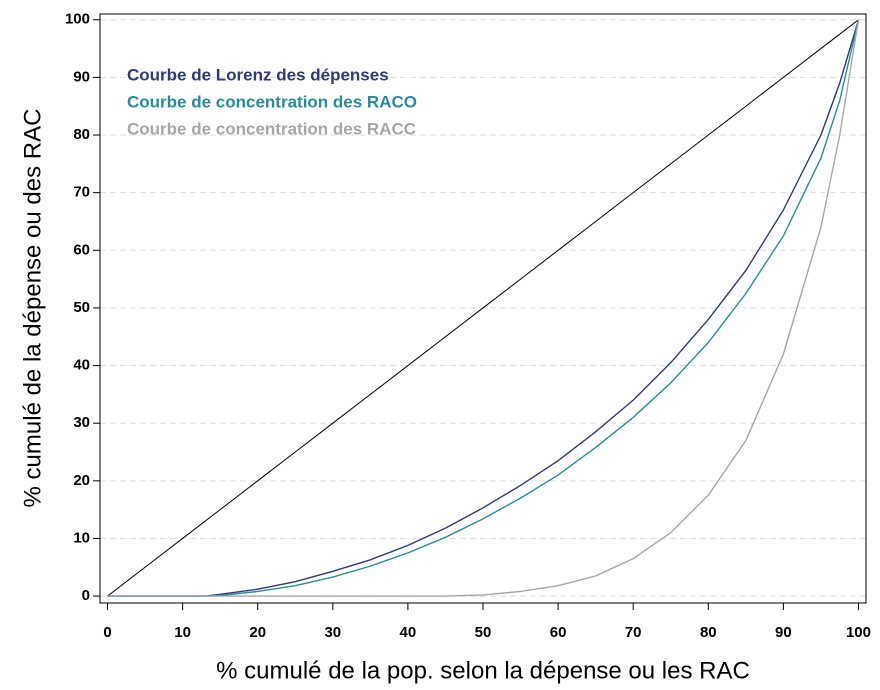 The image size is (880, 690). What do you see at coordinates (32, 308) in the screenshot?
I see `y-axis-label: % cumulé de la dépense ou des RAC` at bounding box center [32, 308].